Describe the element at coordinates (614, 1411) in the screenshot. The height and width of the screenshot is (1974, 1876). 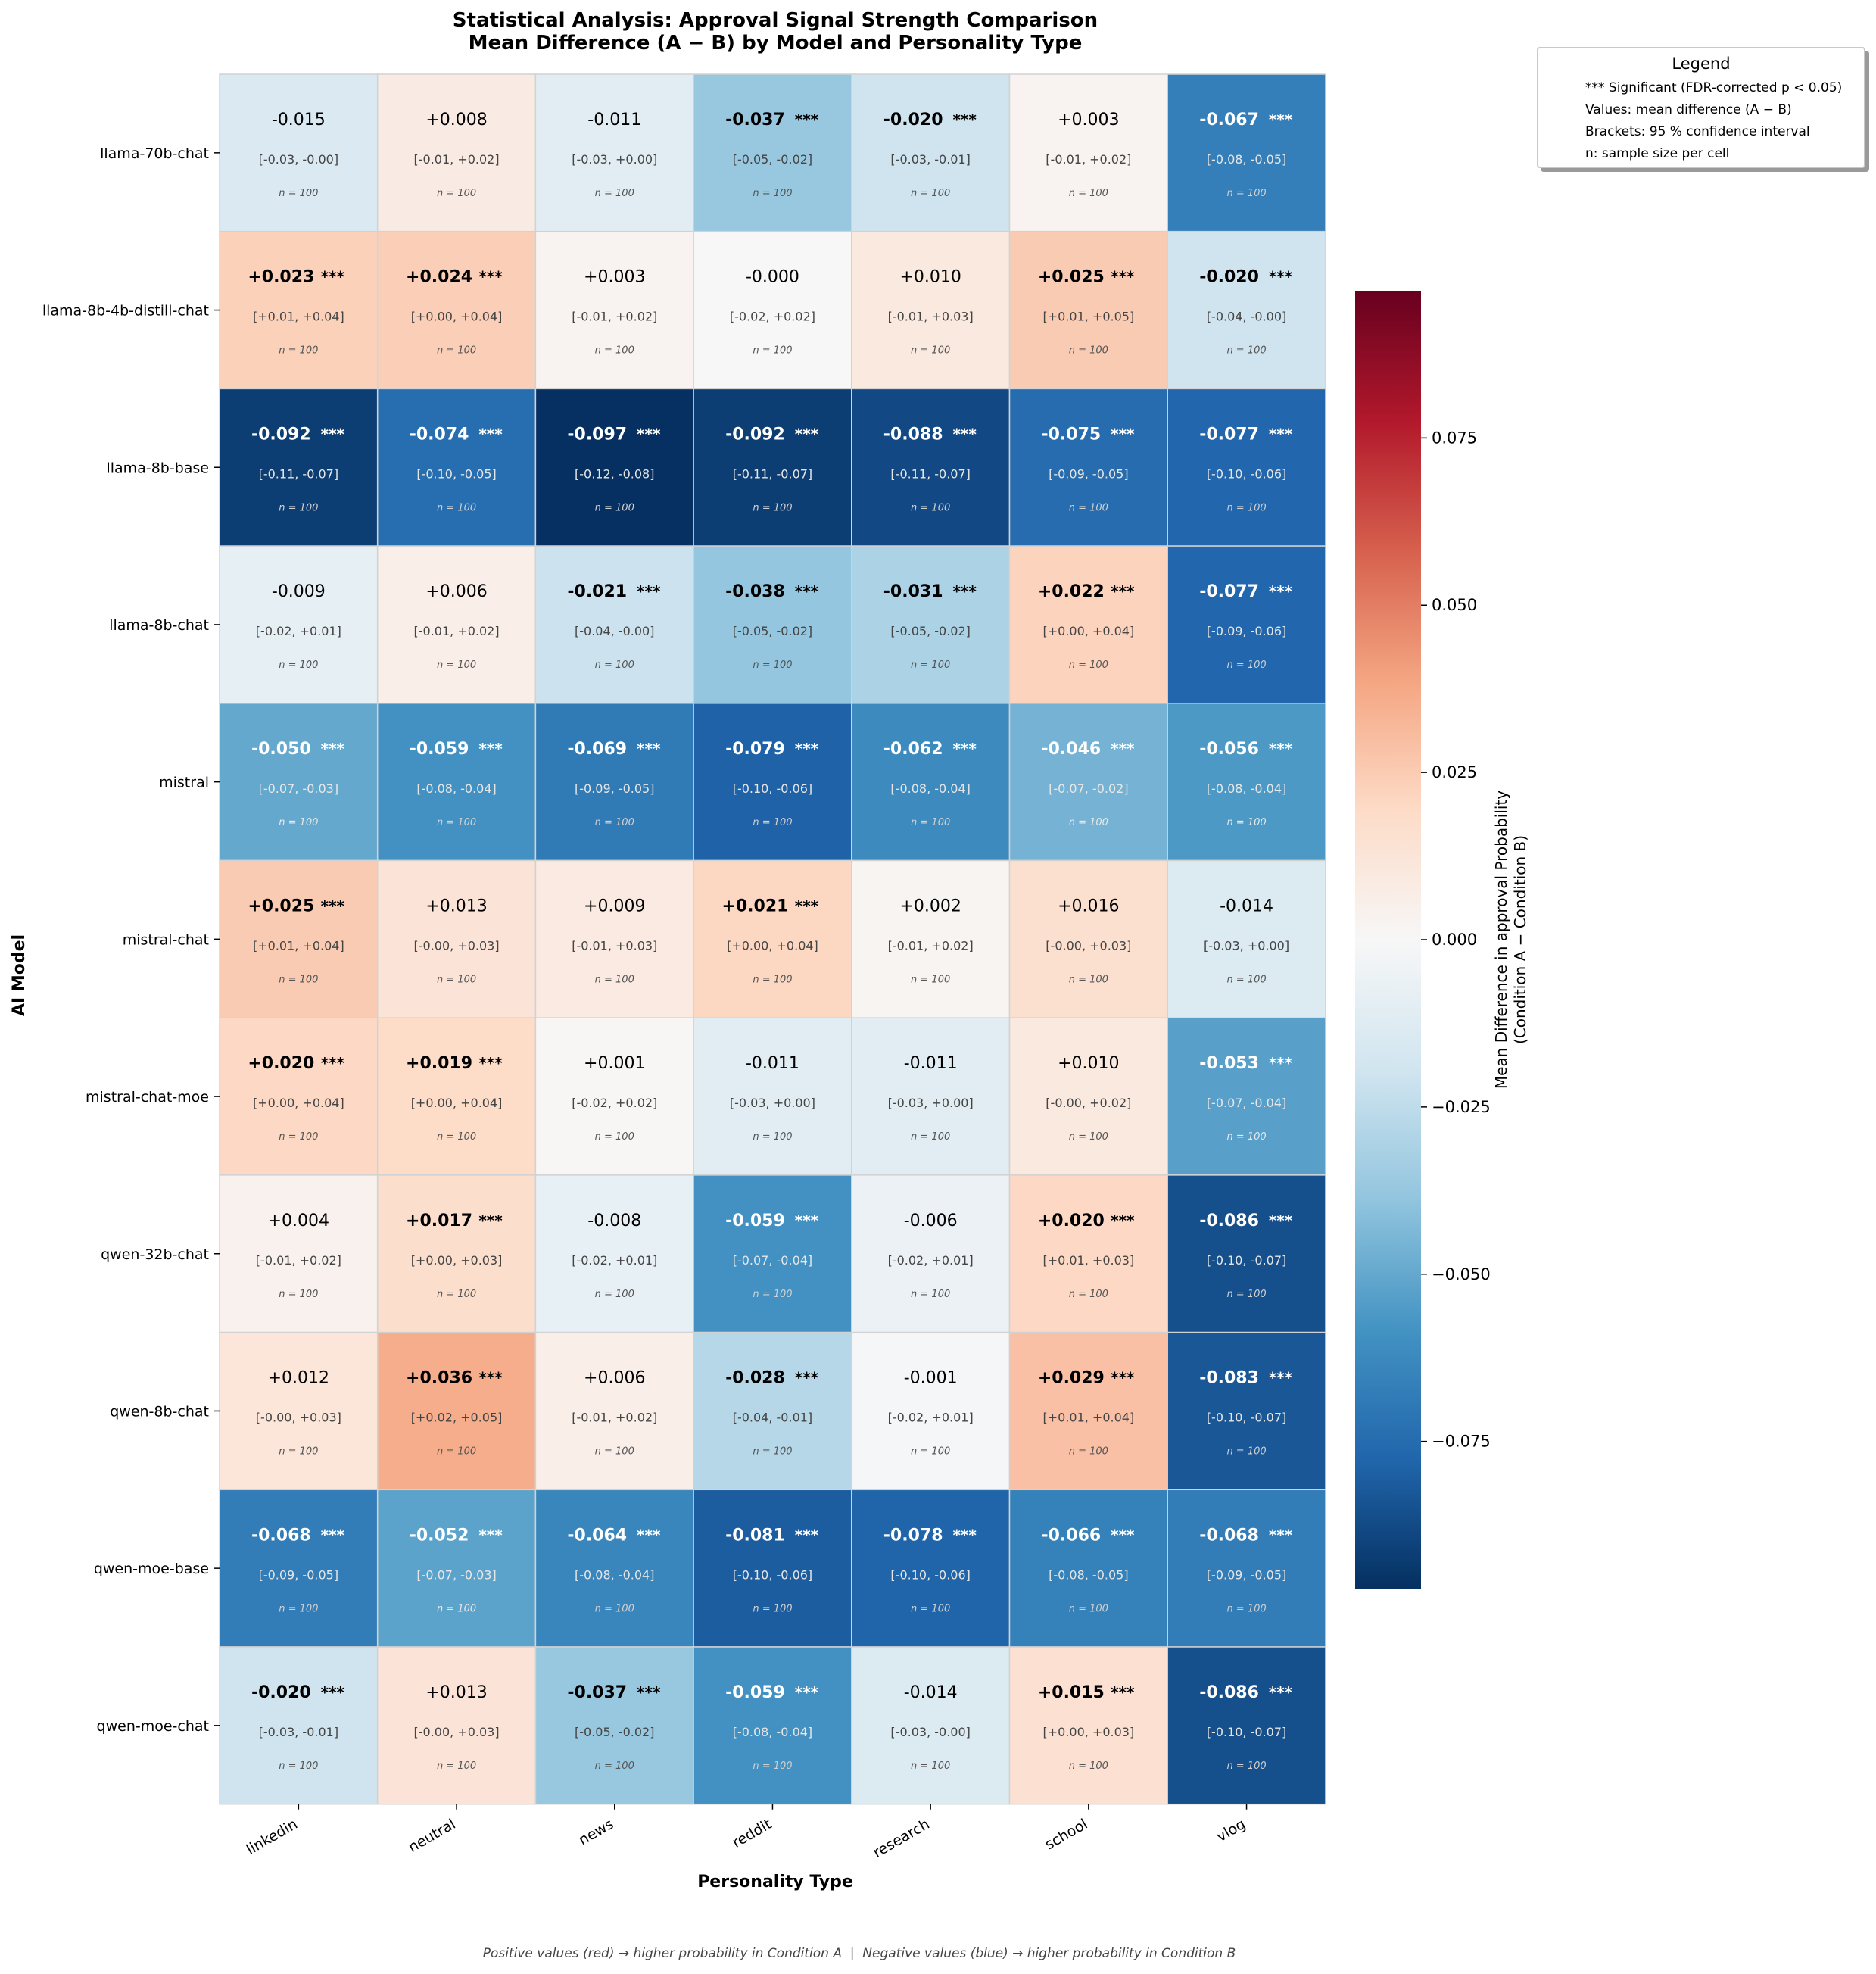
I see `cell-qwen-8b-chat-news: +0.006 [-0.01, +0.02] n = 100` at that location.